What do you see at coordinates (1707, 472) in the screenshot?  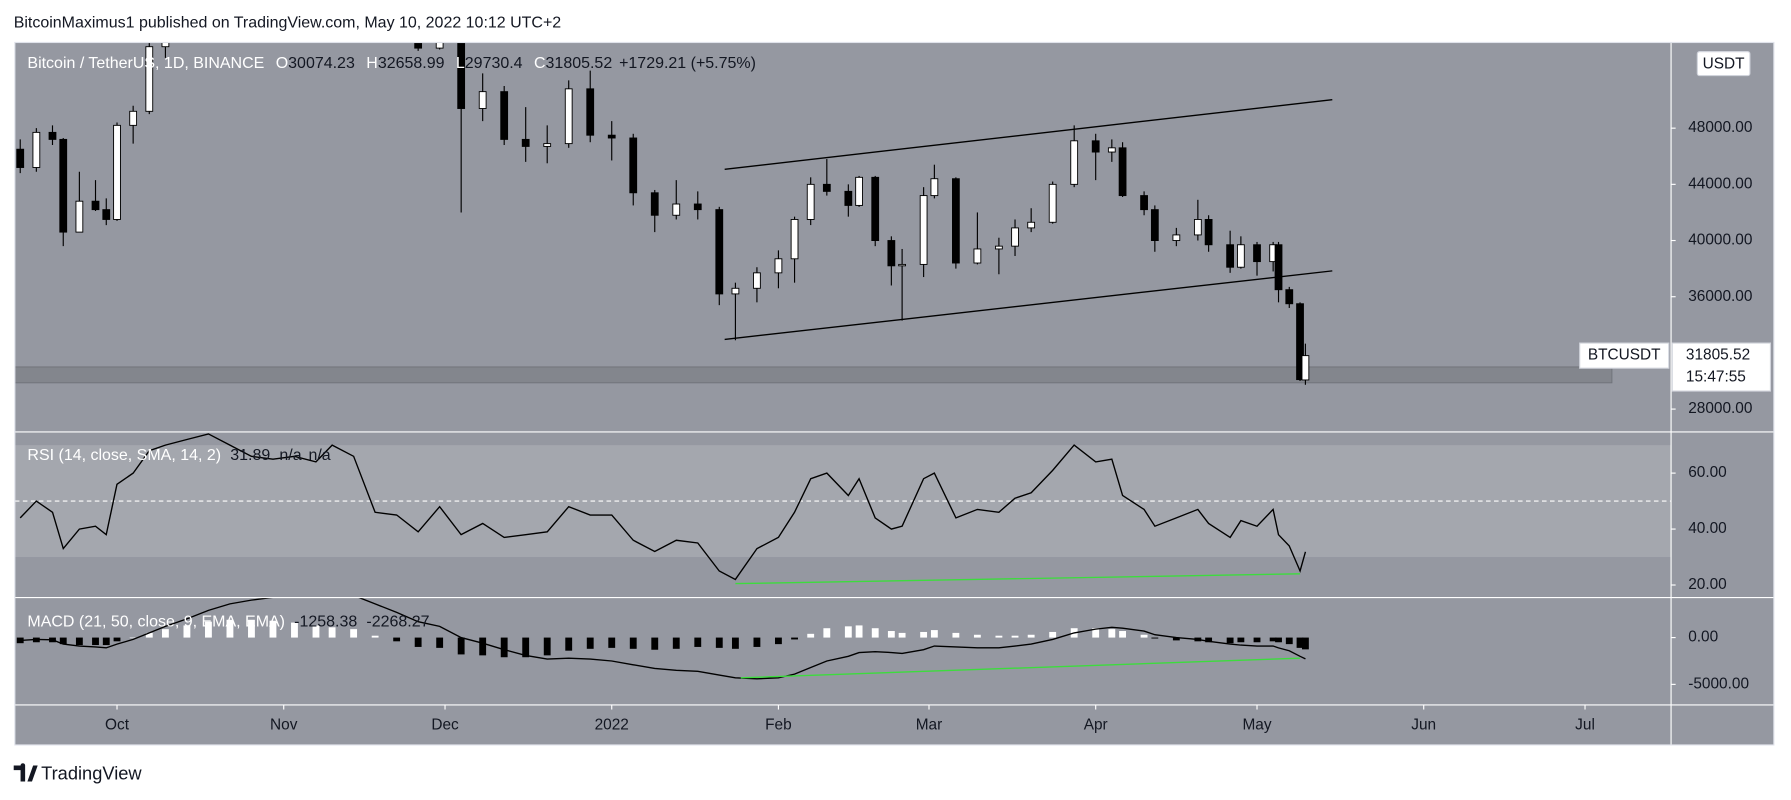 I see `y-tick-label: 60.00` at bounding box center [1707, 472].